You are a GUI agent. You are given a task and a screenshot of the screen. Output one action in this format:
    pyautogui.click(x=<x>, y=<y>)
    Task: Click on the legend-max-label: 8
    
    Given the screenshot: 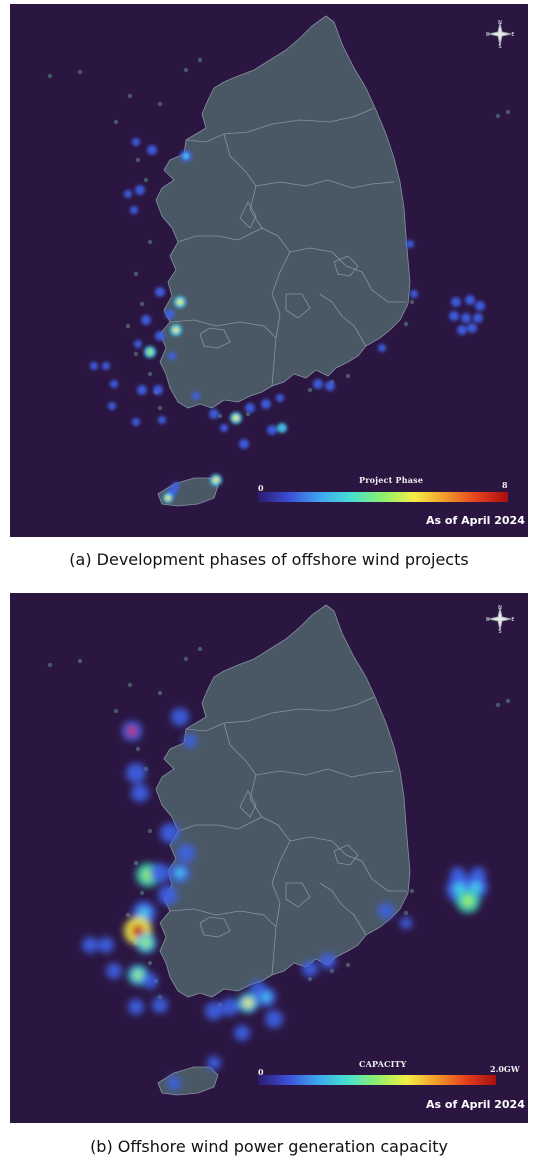 What is the action you would take?
    pyautogui.click(x=505, y=485)
    